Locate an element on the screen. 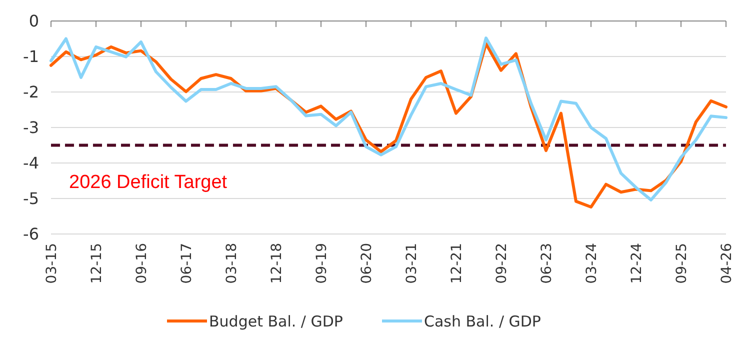  y-tick-label: -2 is located at coordinates (31, 92).